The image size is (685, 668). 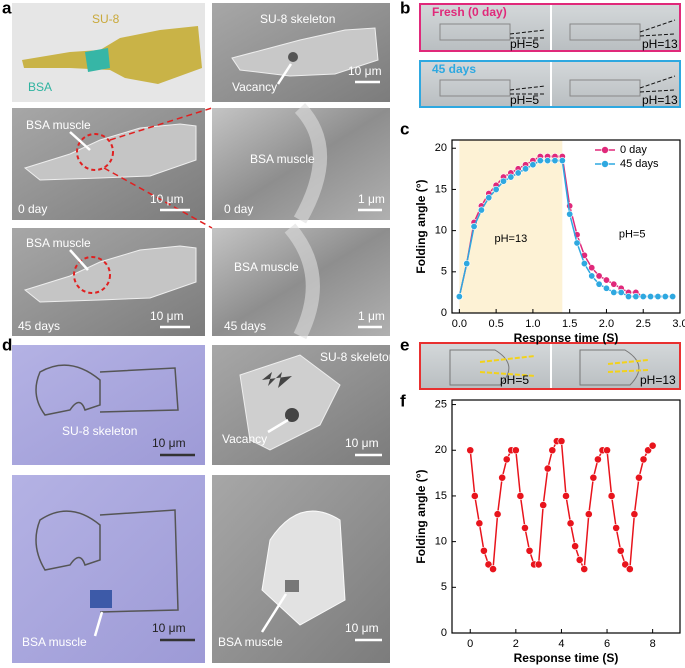 What do you see at coordinates (653, 644) in the screenshot?
I see `x-tick-label: 8` at bounding box center [653, 644].